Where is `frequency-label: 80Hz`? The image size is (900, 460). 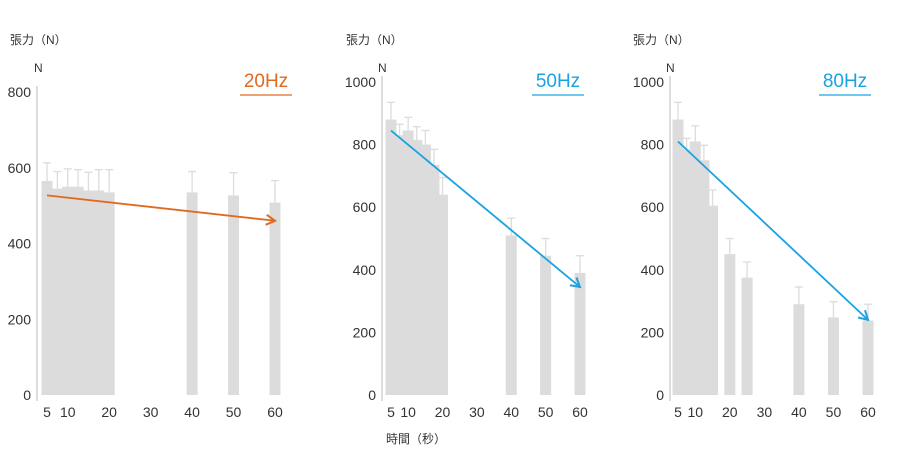 frequency-label: 80Hz is located at coordinates (845, 81).